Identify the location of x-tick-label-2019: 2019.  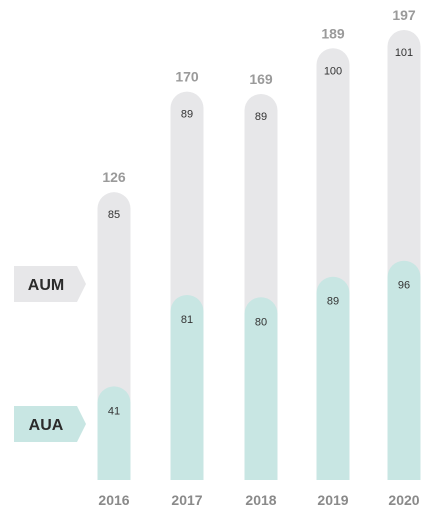
(332, 500).